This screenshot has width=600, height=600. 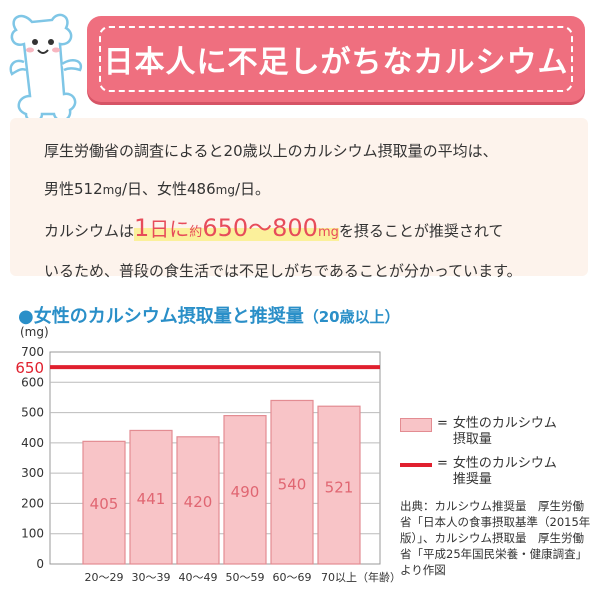 What do you see at coordinates (505, 432) in the screenshot?
I see `legend-intake-text: 女性のカルシウム 摂取量` at bounding box center [505, 432].